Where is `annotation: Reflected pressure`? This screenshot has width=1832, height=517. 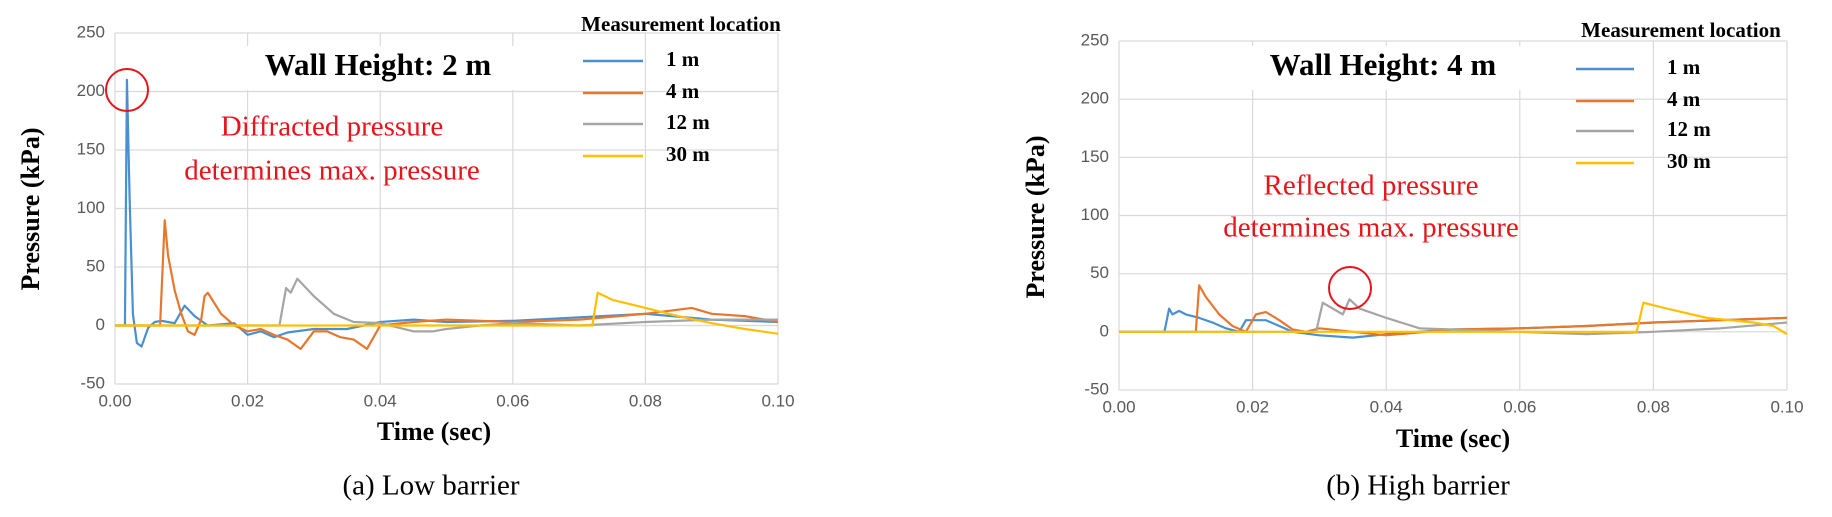 annotation: Reflected pressure is located at coordinates (1371, 186).